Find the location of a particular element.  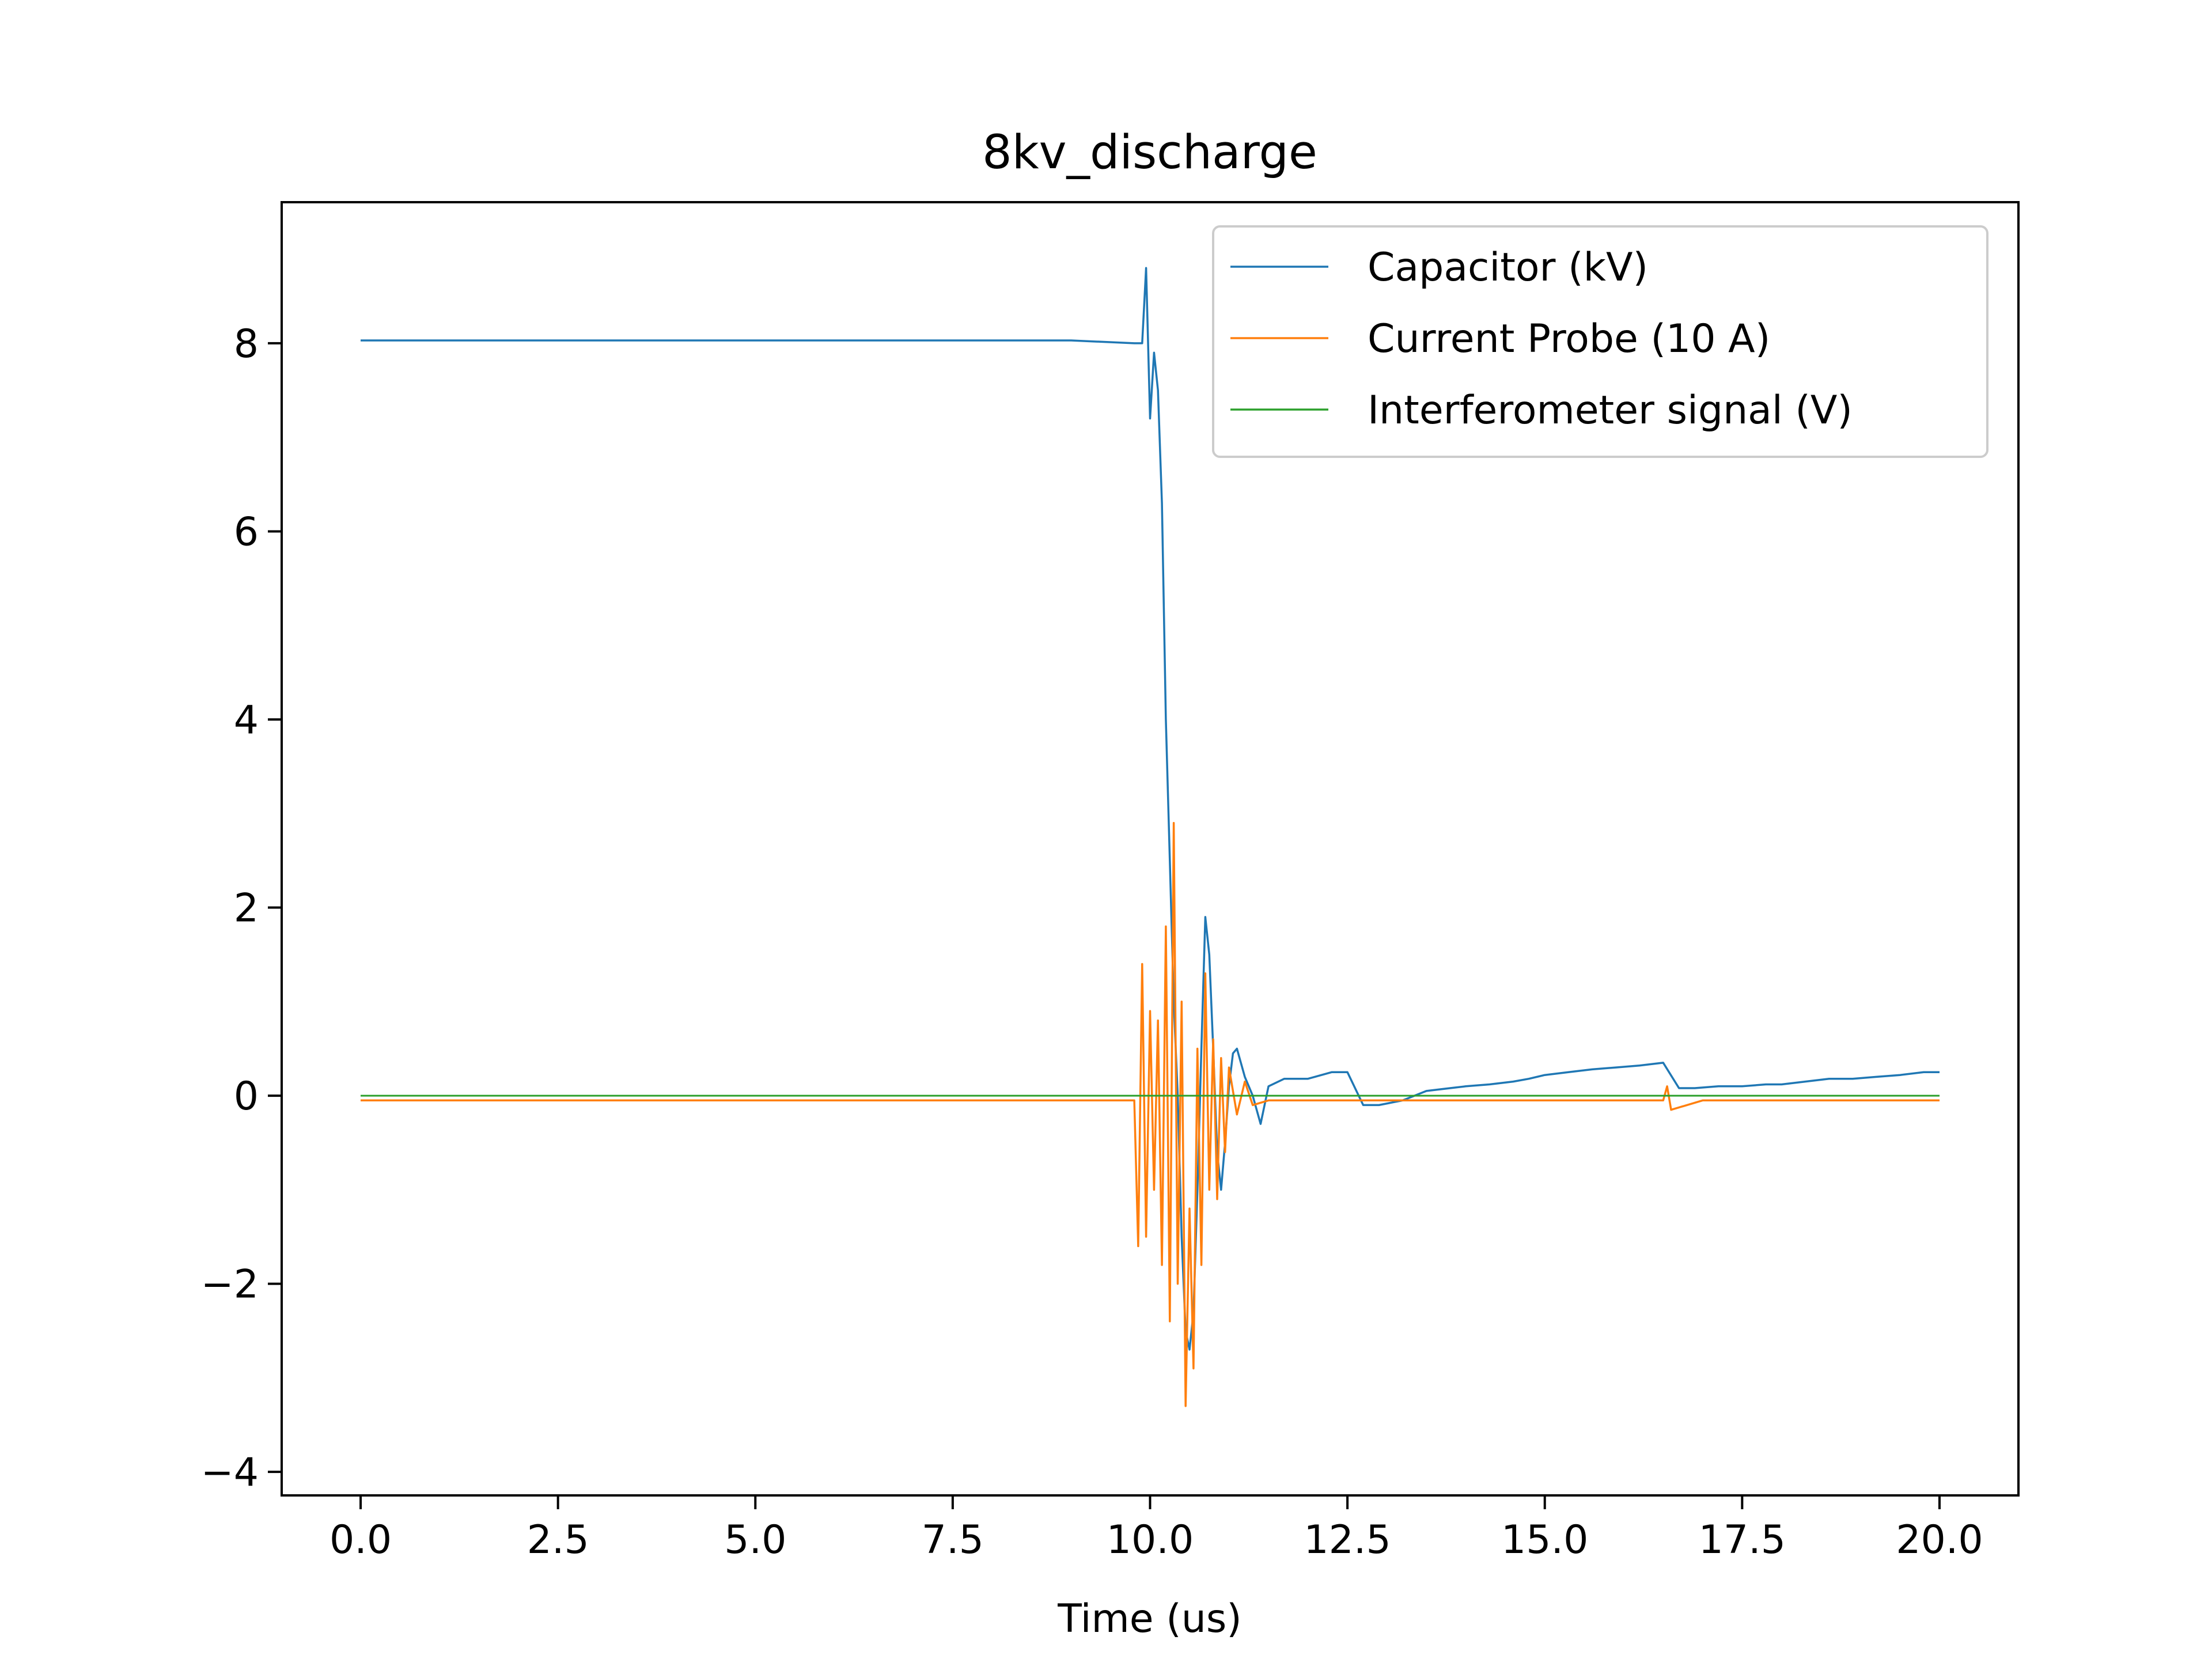

legend-box is located at coordinates (1600, 341).